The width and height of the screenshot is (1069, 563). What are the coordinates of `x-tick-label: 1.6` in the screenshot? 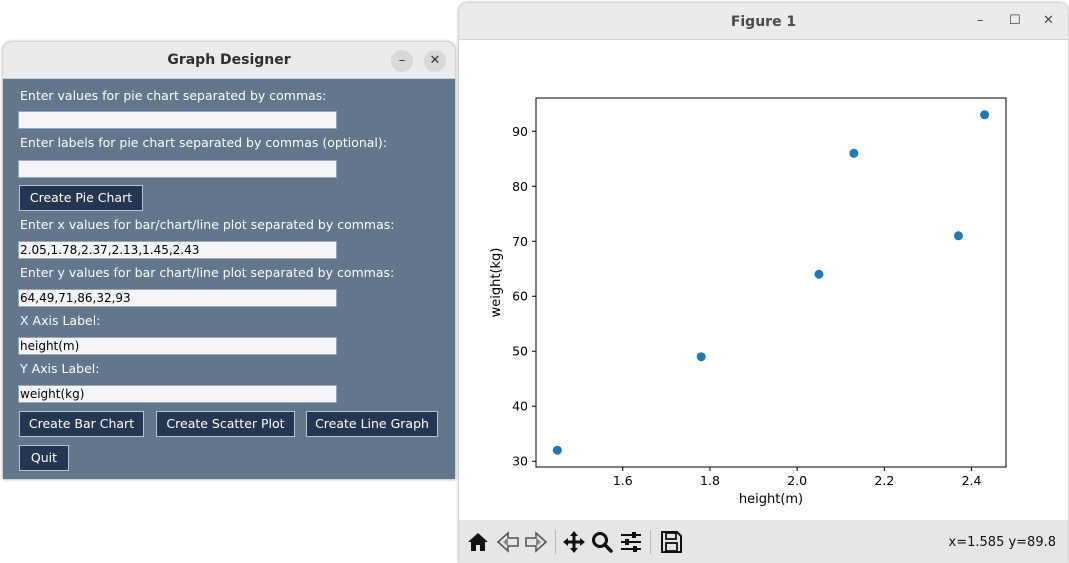 It's located at (623, 480).